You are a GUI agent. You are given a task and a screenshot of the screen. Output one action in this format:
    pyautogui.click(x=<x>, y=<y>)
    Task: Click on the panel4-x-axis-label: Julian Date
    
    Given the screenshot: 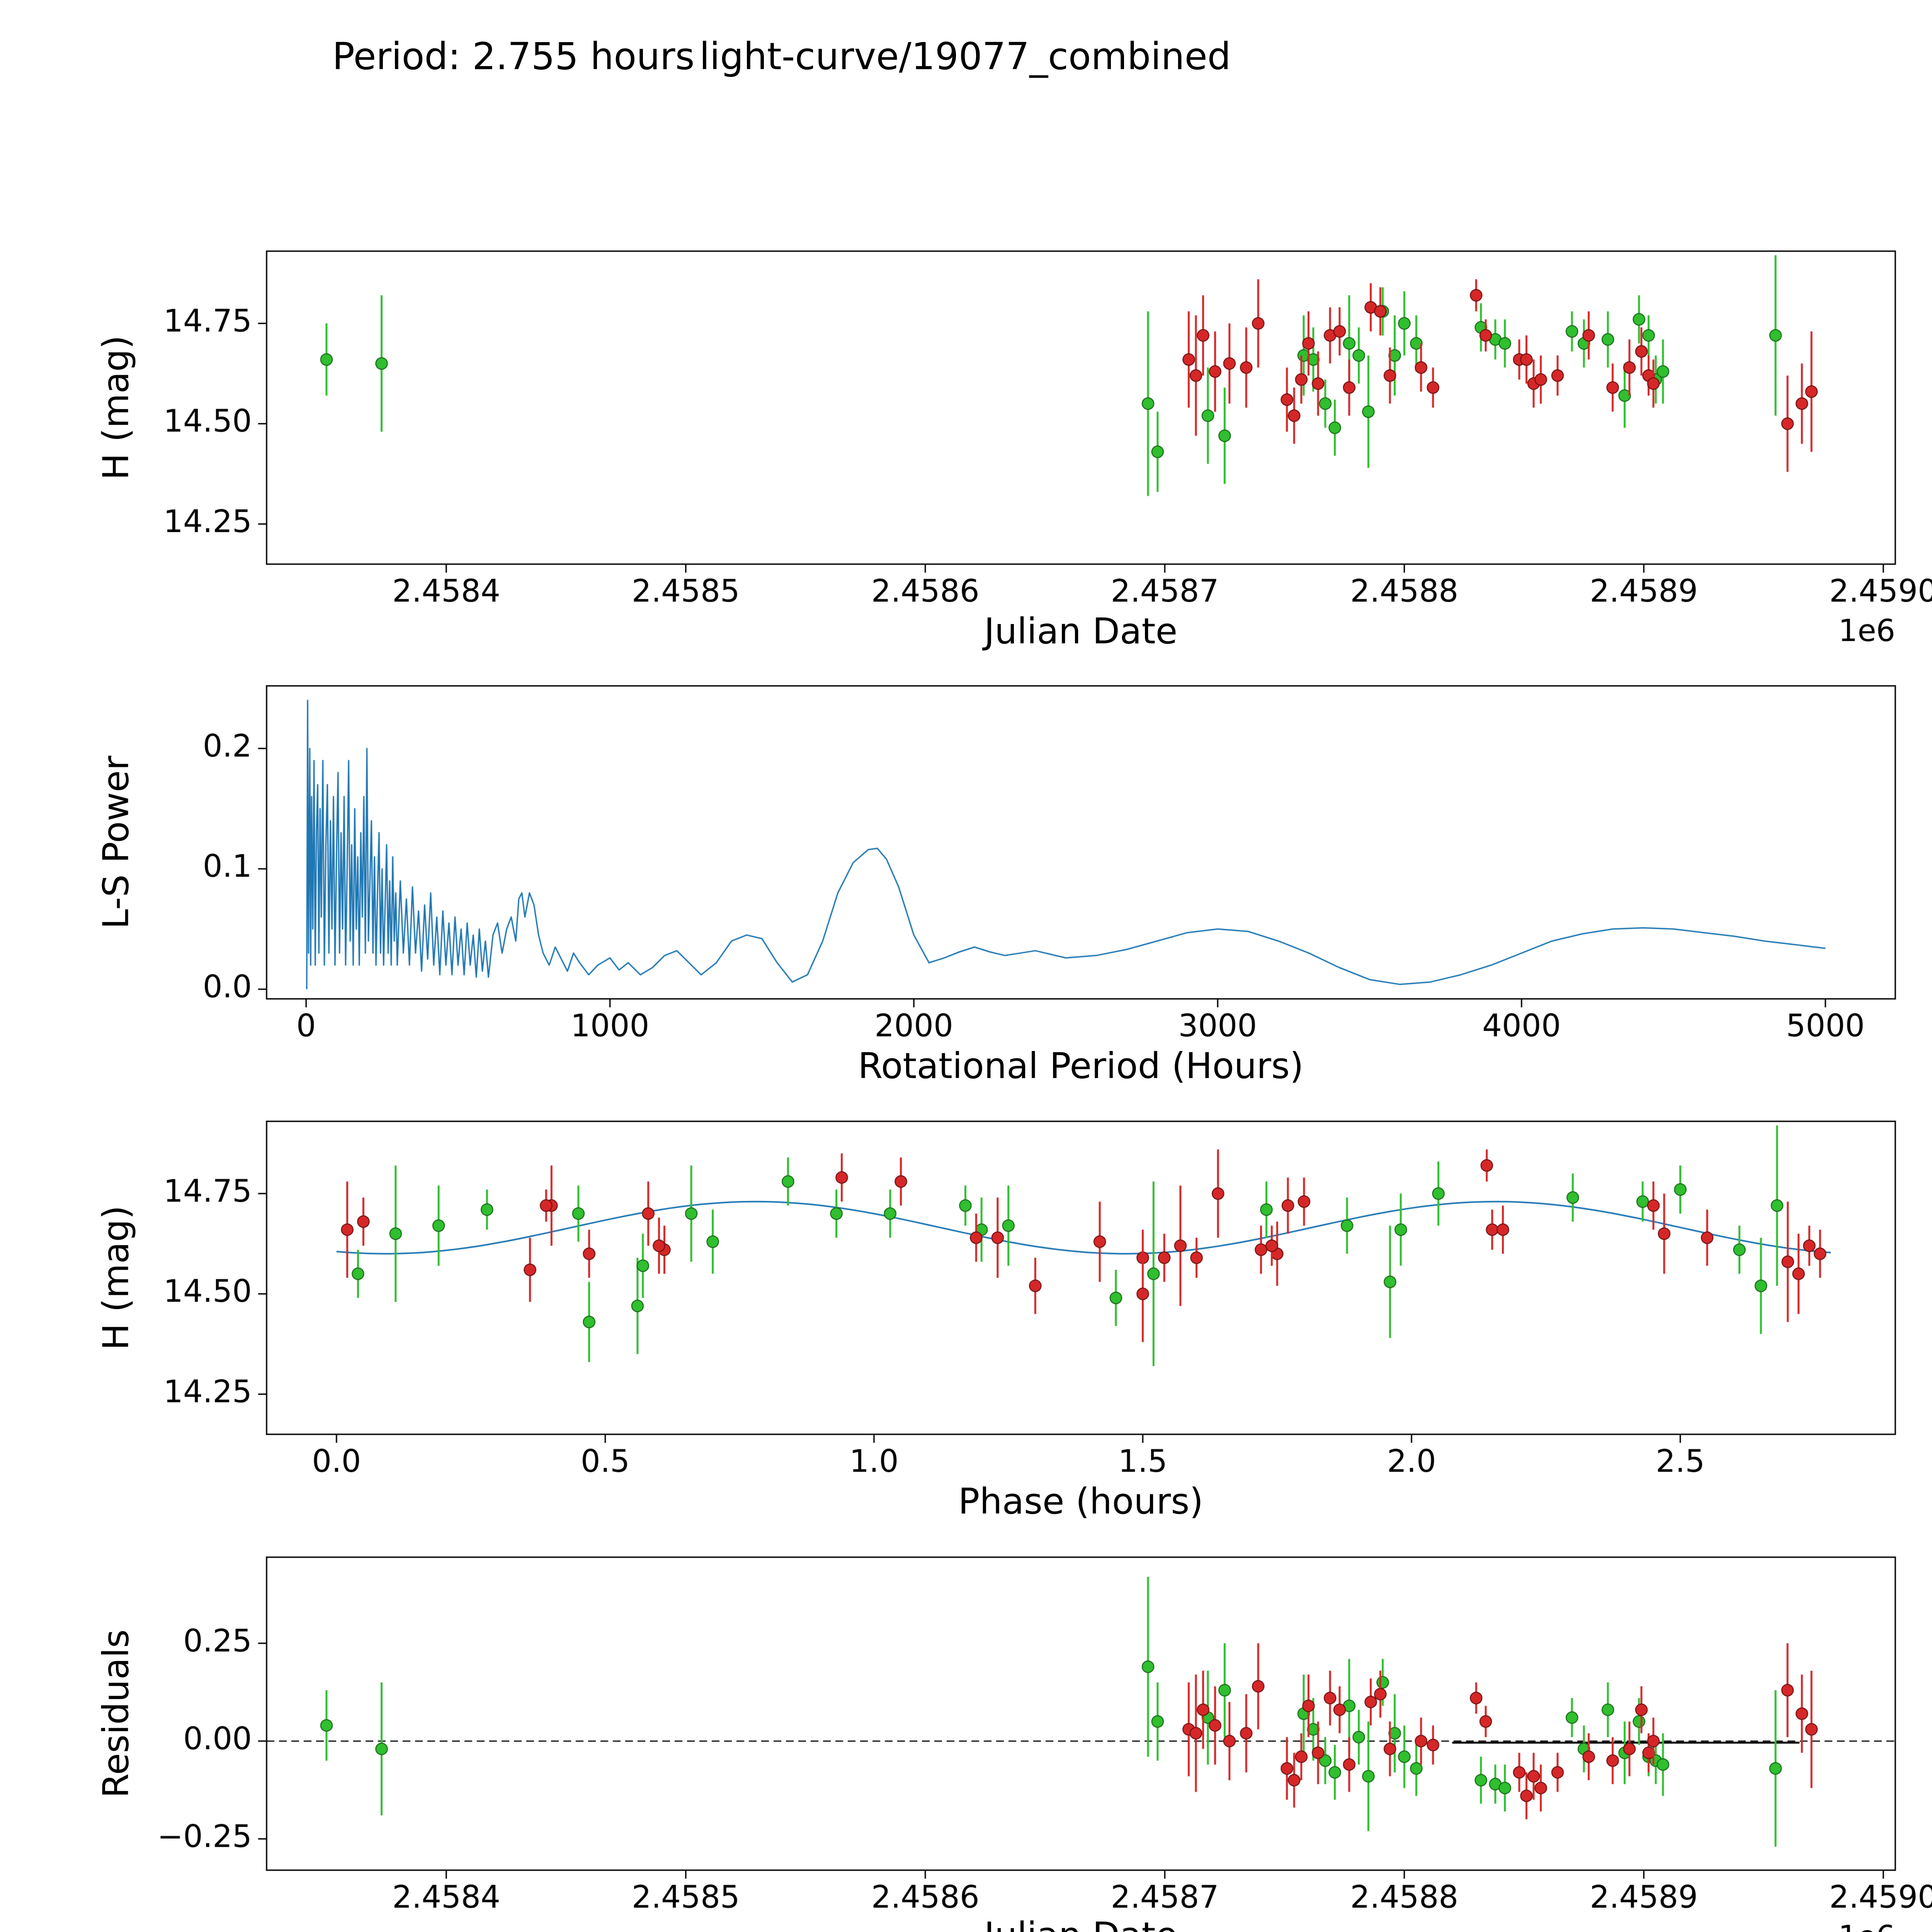 What is the action you would take?
    pyautogui.click(x=1080, y=1924)
    